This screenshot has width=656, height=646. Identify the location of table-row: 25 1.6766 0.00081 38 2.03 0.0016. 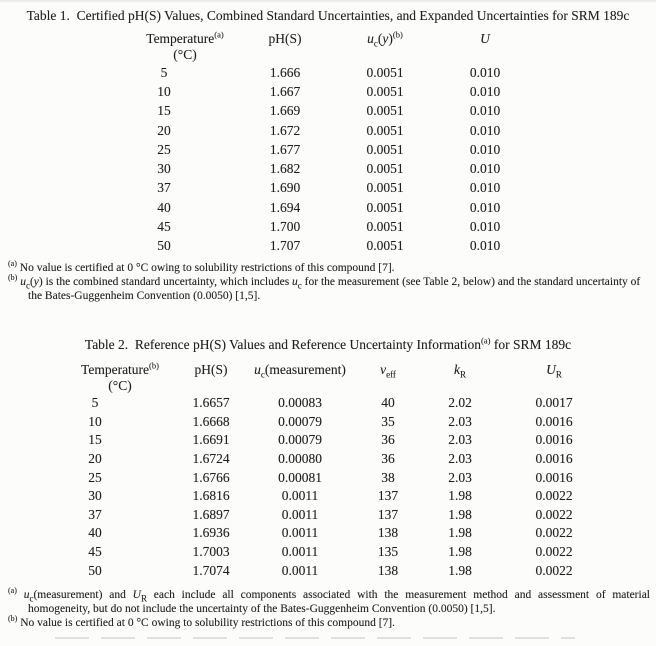
(341, 477).